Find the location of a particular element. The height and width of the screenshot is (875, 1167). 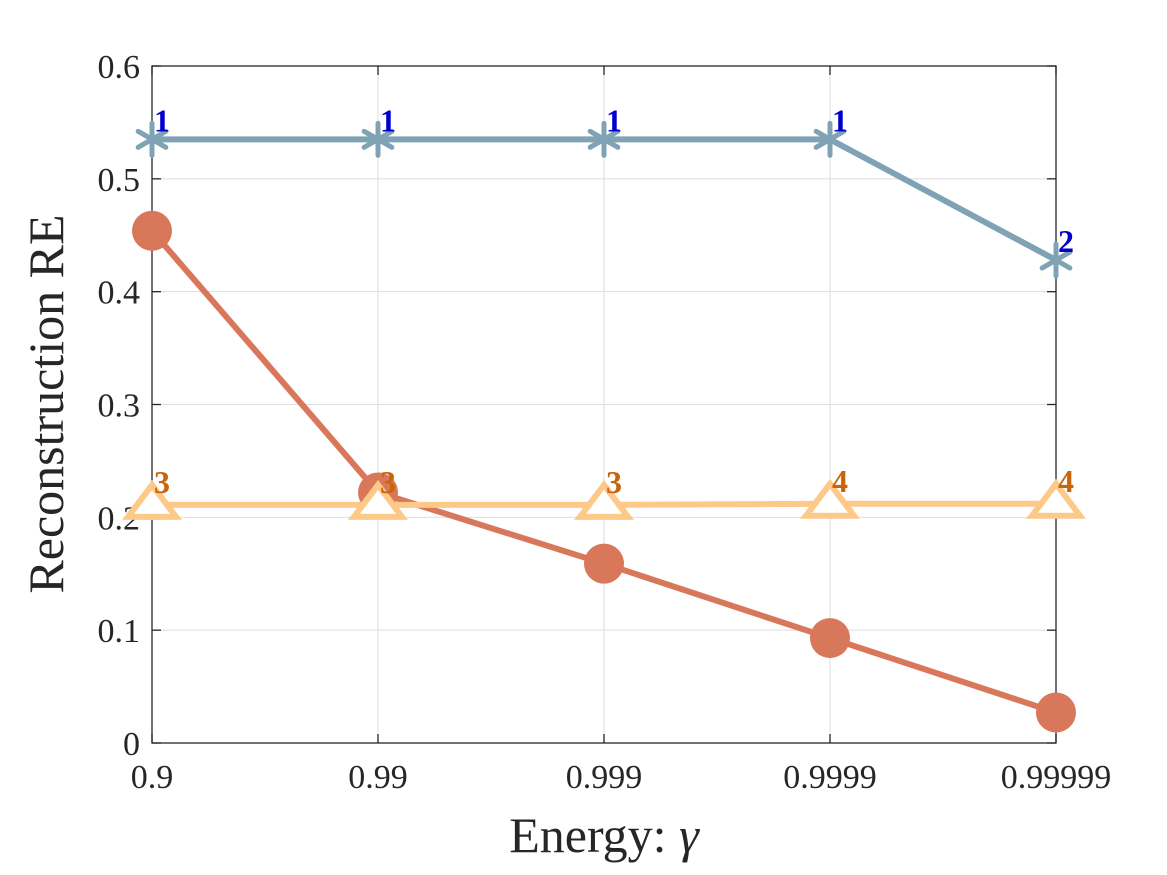

y-tick-label: 0.6 is located at coordinates (119, 67).